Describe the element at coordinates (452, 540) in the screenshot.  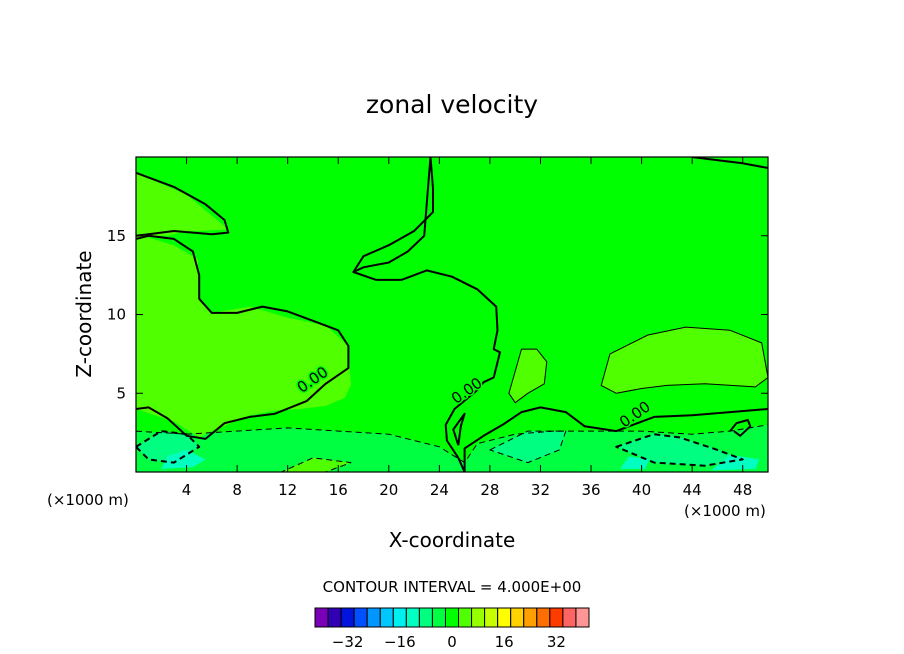
I see `x-axis-label: X-coordinate` at that location.